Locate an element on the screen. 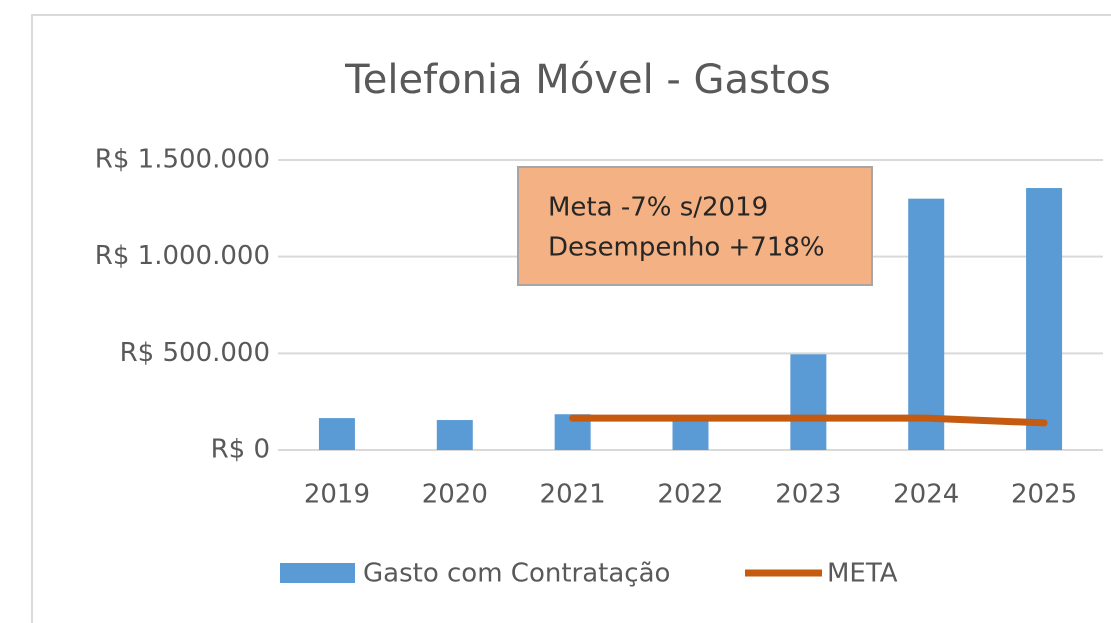 This screenshot has height=623, width=1111. x-tick-label: 2023 is located at coordinates (808, 495).